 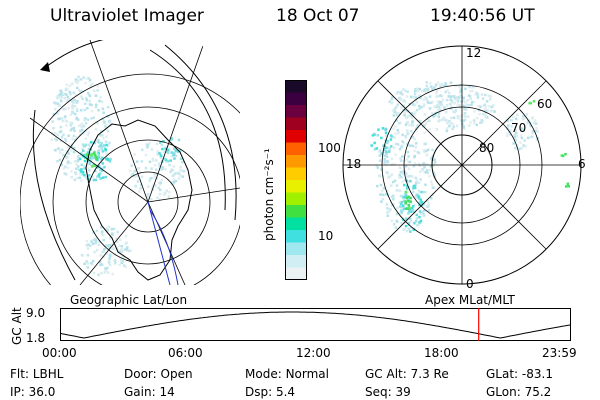 What do you see at coordinates (296, 180) in the screenshot?
I see `intensity-colorbar` at bounding box center [296, 180].